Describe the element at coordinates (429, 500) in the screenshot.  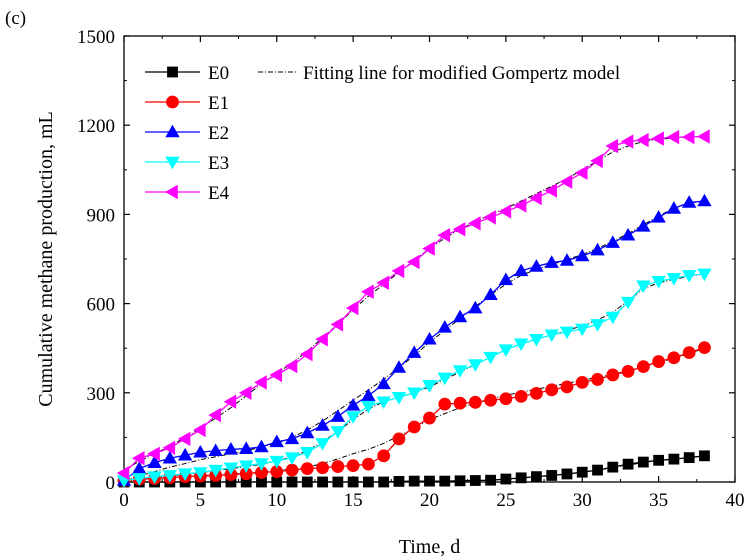
I see `x-tick-label: 20` at that location.